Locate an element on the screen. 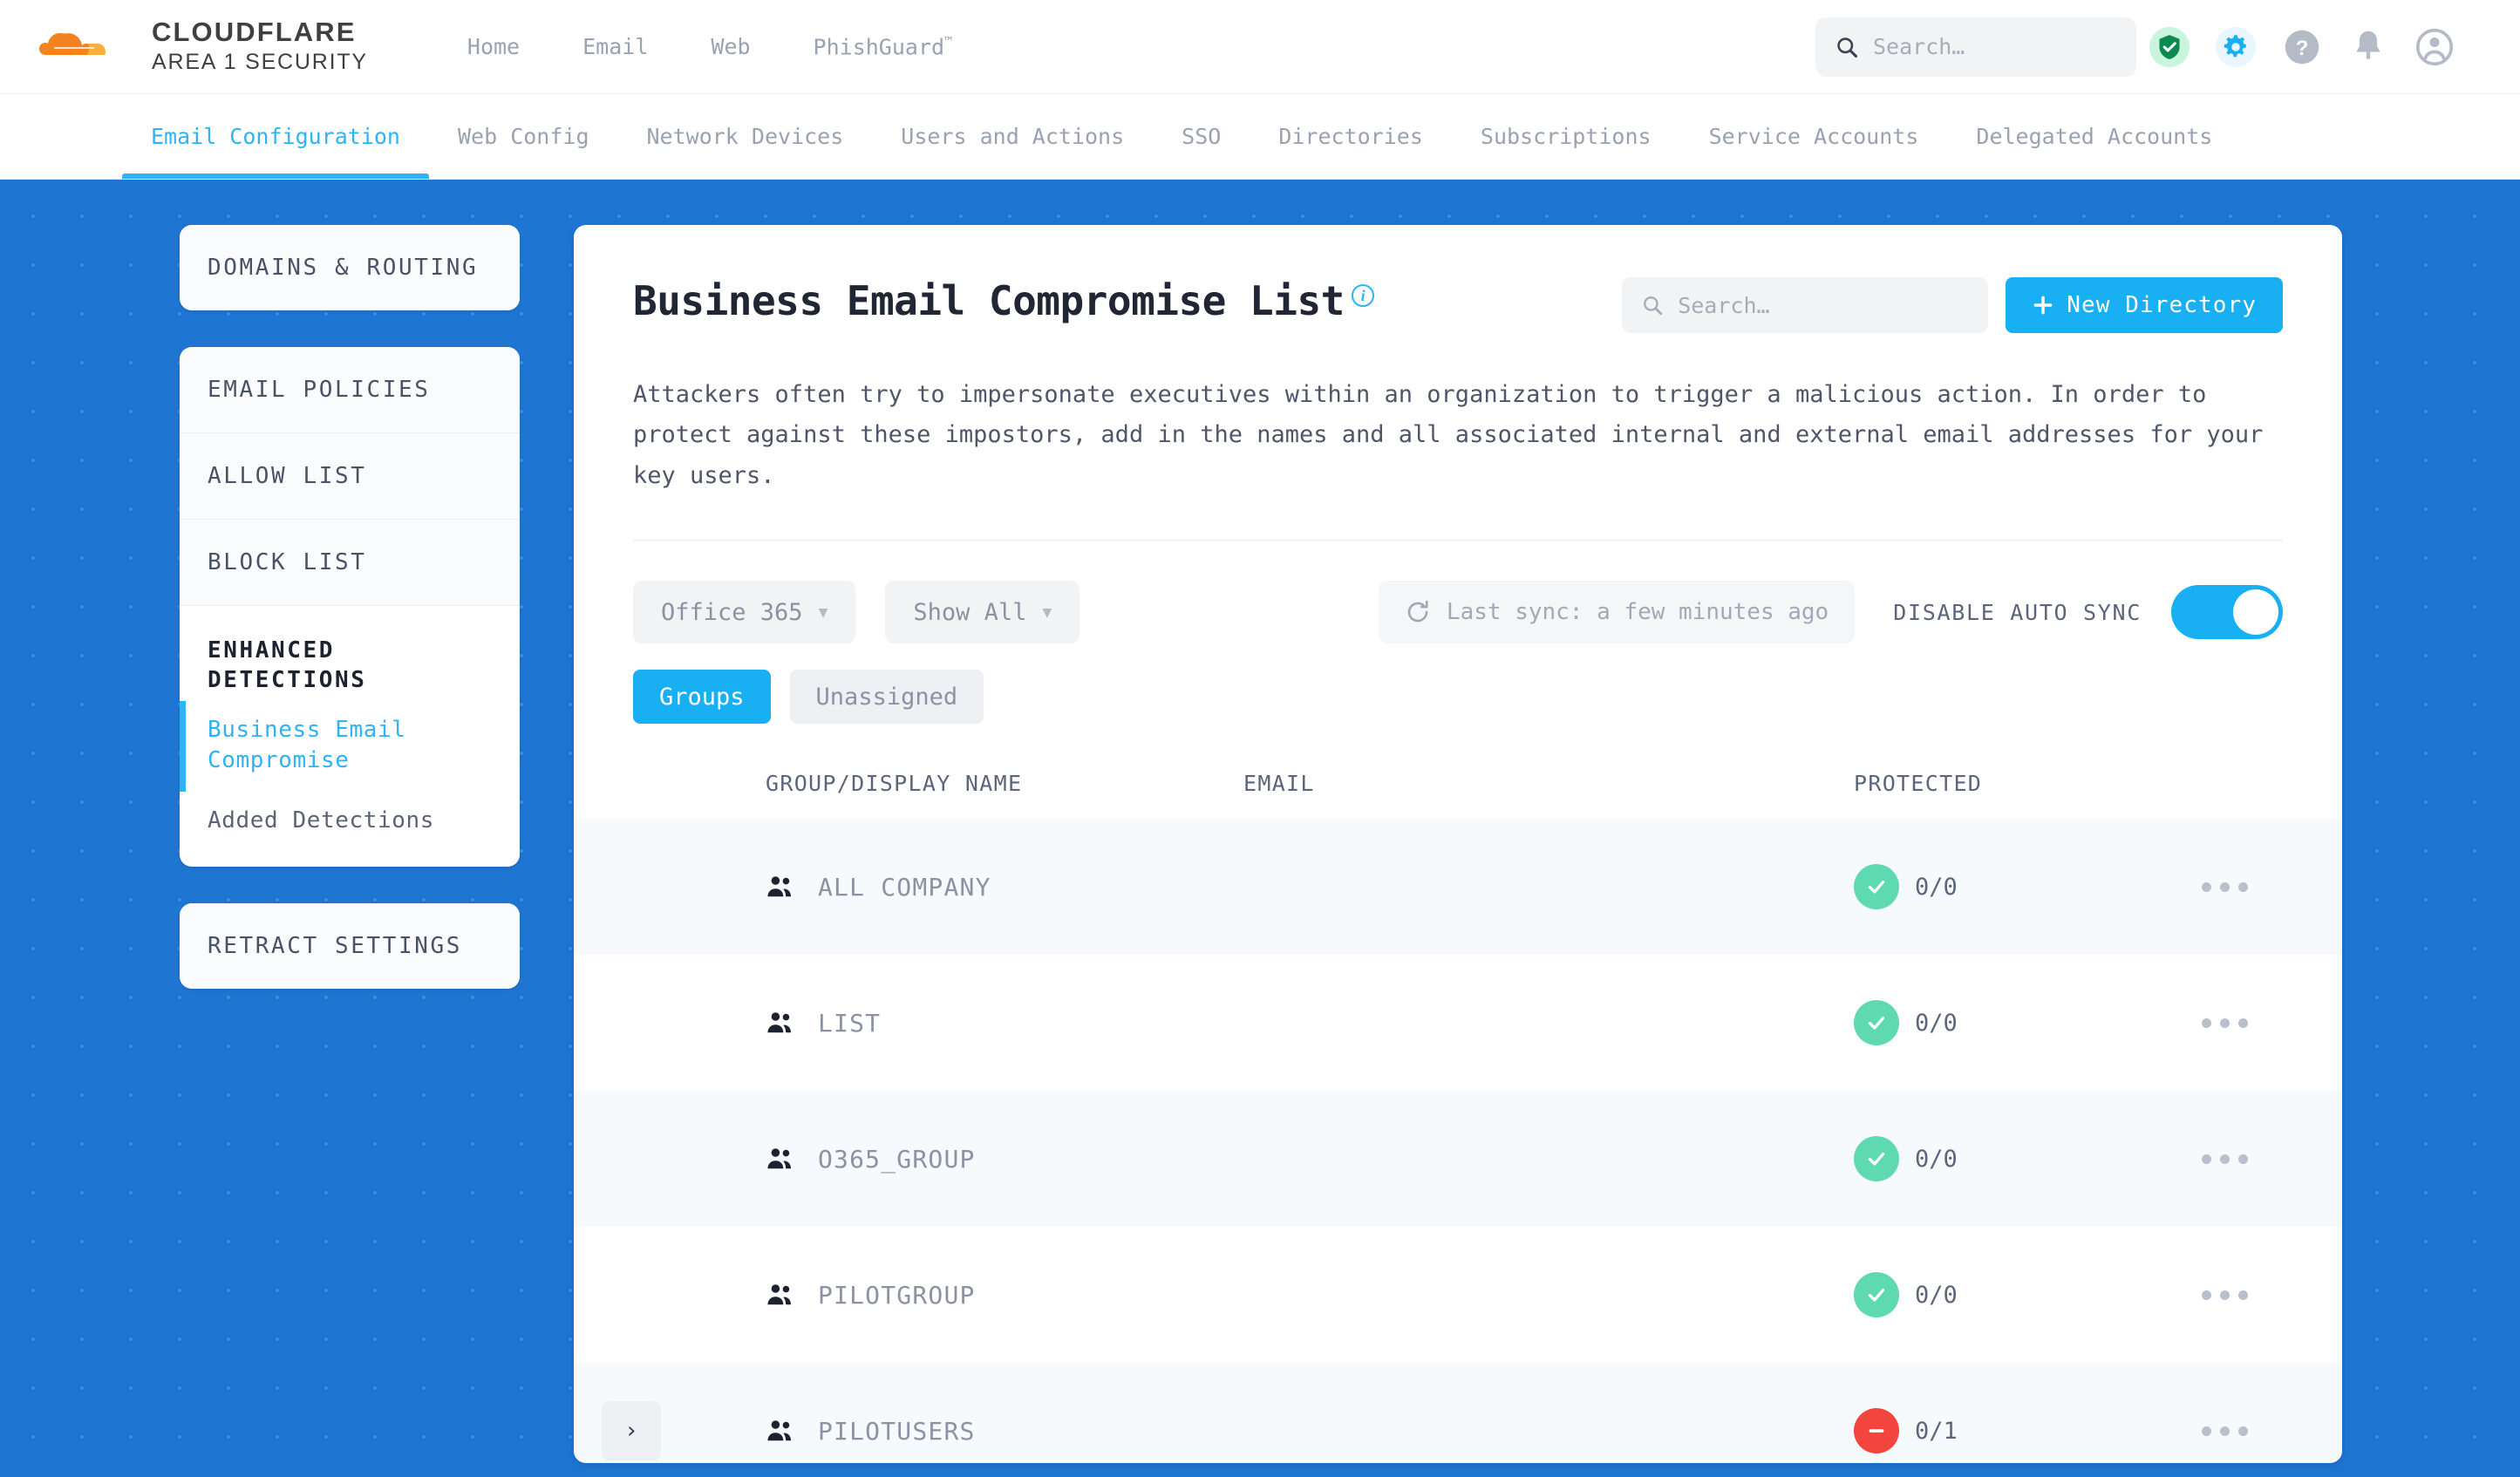 Image resolution: width=2520 pixels, height=1477 pixels. shield-check-button is located at coordinates (2169, 47).